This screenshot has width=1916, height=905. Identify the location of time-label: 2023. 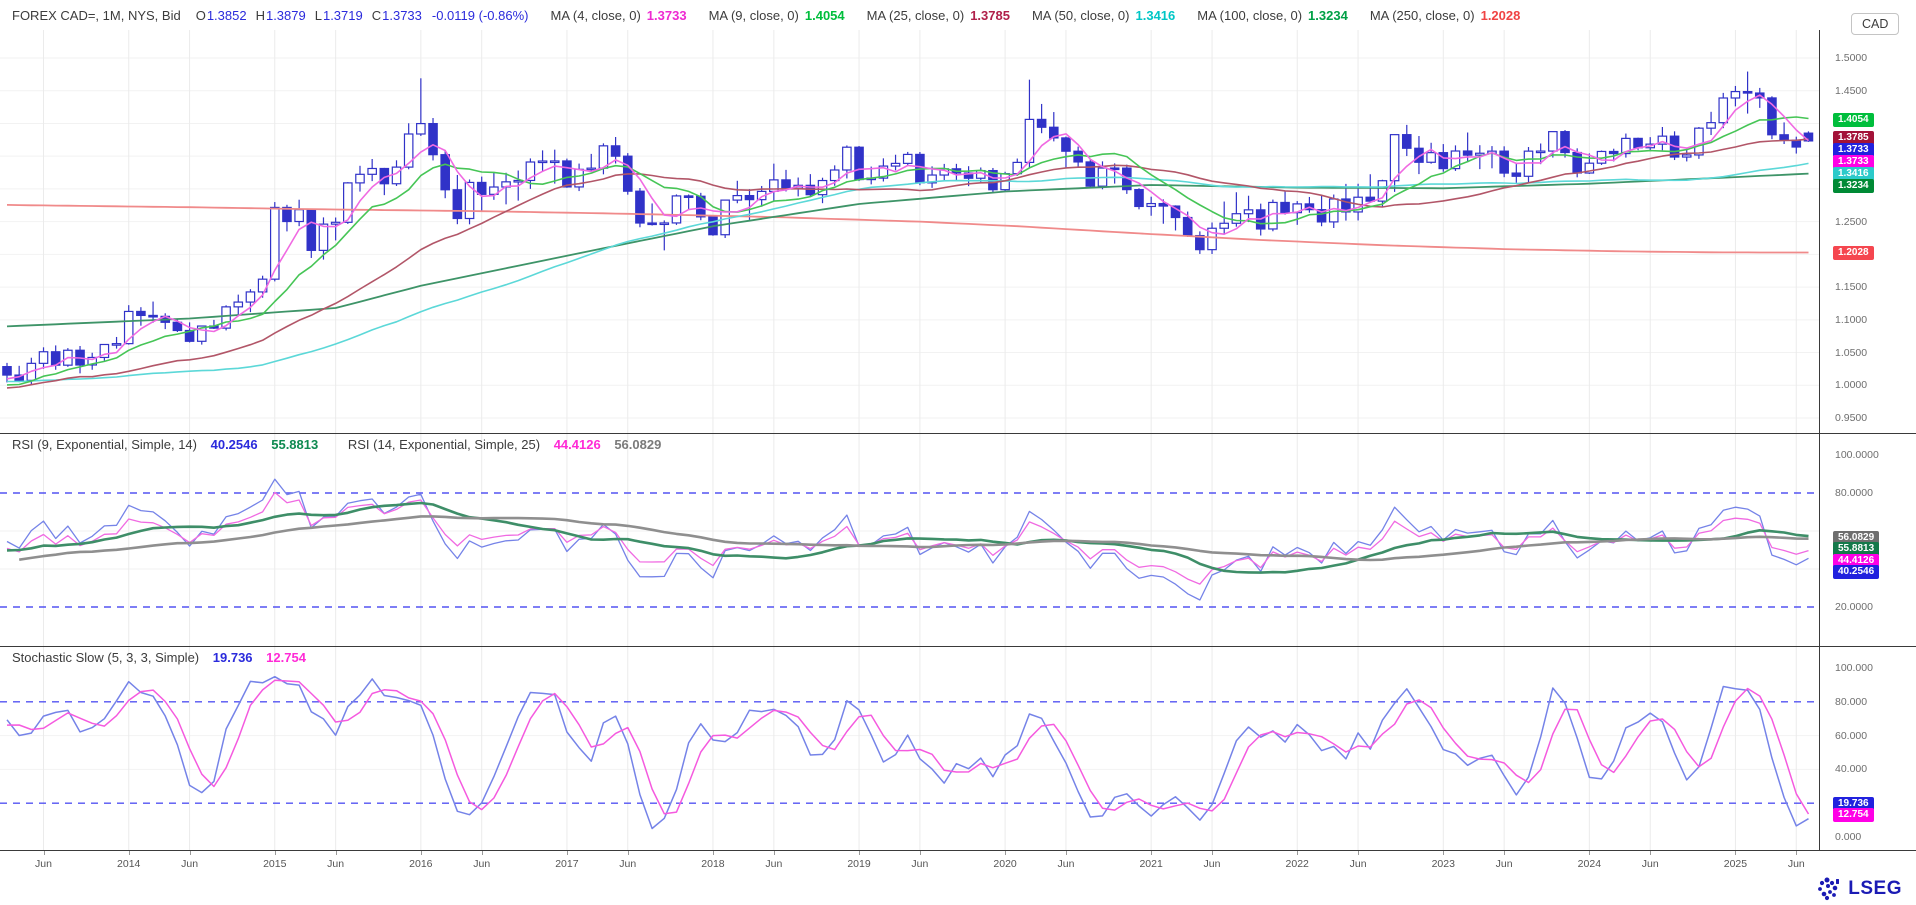
(1443, 864).